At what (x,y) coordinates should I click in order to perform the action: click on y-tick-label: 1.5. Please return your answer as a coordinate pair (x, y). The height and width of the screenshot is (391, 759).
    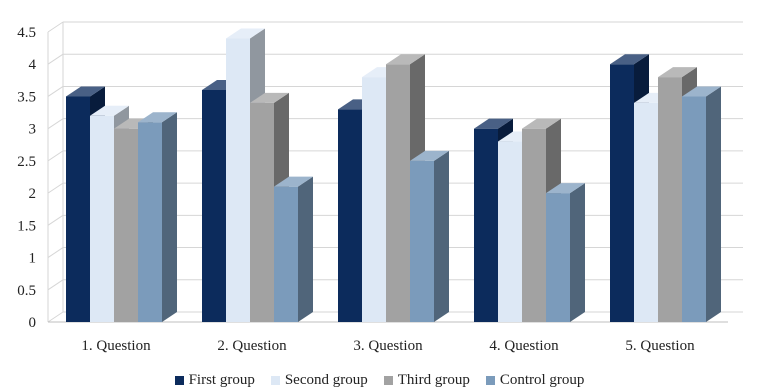
    Looking at the image, I should click on (26, 226).